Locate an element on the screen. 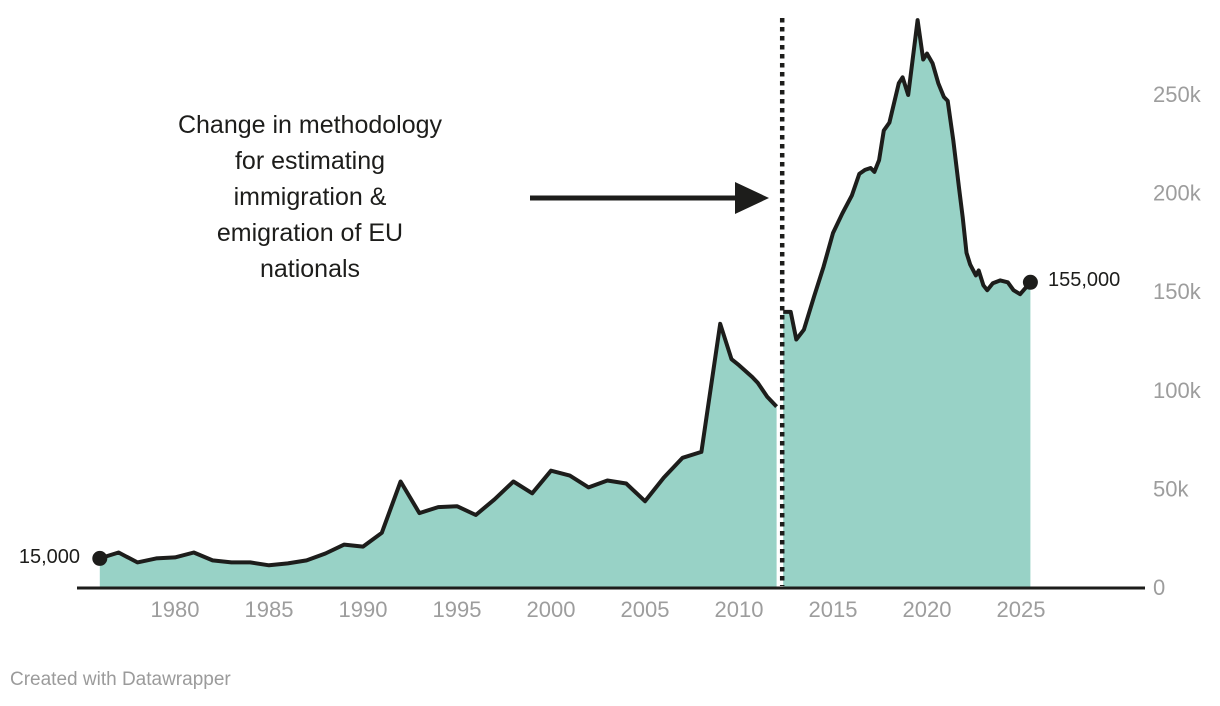  y-tick-label: 100k is located at coordinates (1177, 390).